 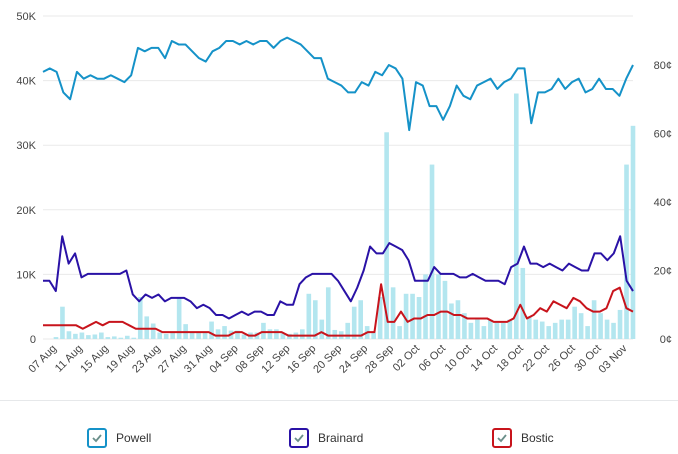 I want to click on legend-item-powell: Powell, so click(x=119, y=438).